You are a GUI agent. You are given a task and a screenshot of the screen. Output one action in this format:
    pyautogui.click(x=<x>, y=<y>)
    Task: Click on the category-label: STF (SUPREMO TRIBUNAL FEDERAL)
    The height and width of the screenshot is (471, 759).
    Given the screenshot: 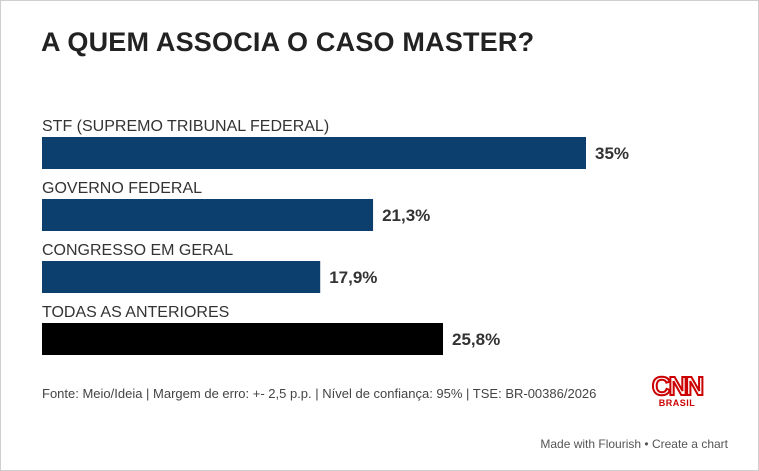 What is the action you would take?
    pyautogui.click(x=185, y=126)
    